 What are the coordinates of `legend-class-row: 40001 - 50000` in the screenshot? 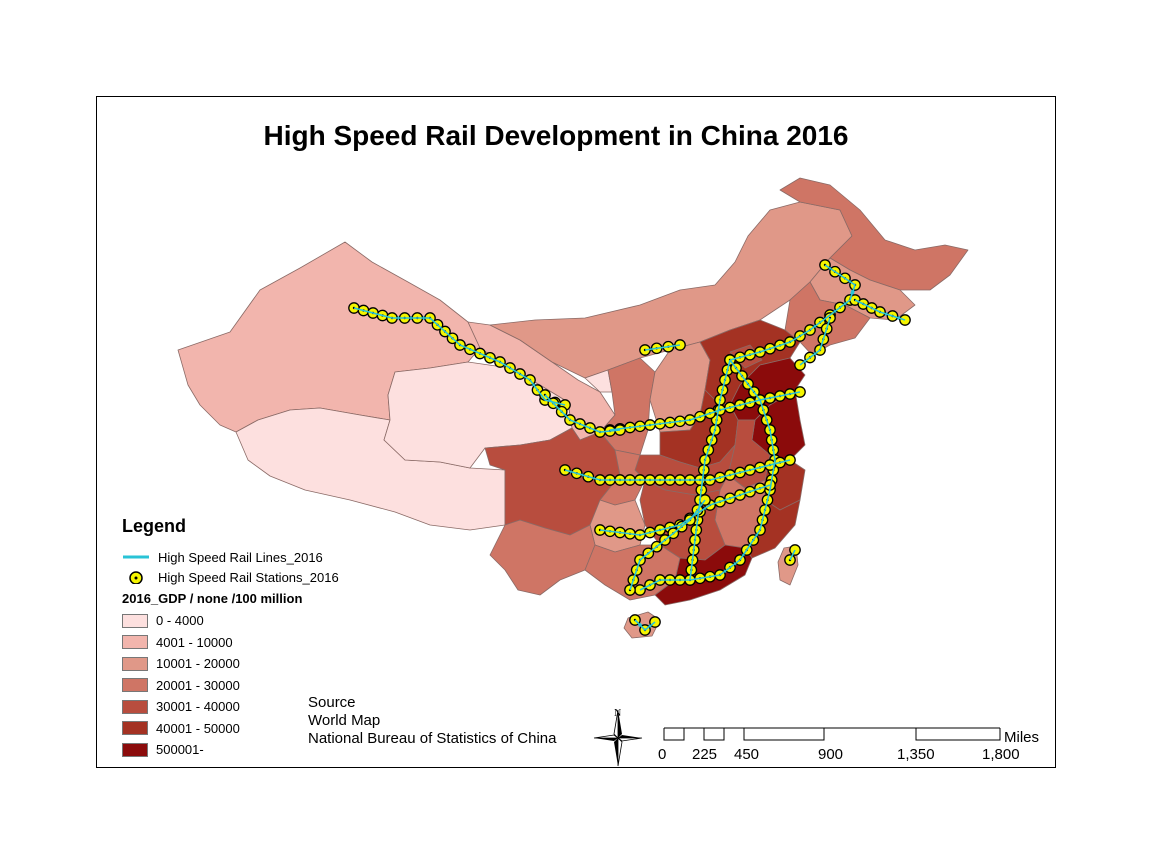 It's located at (272, 729).